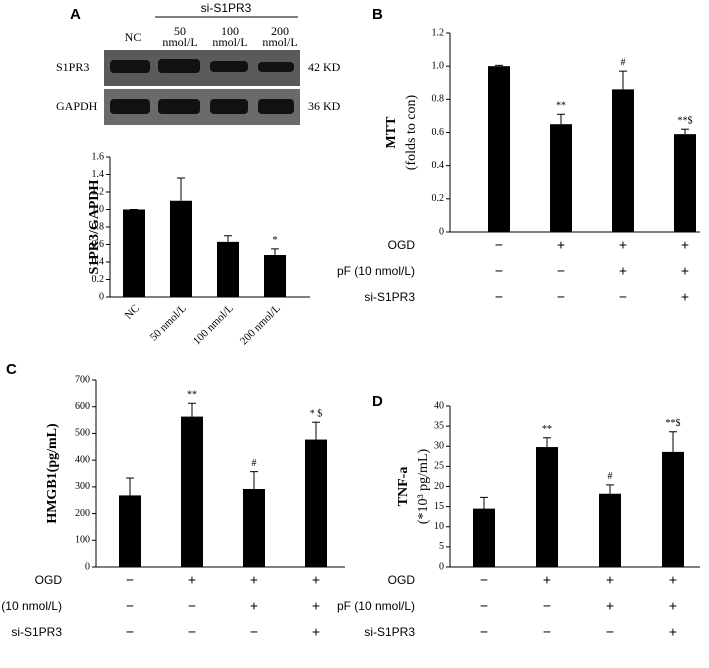 The height and width of the screenshot is (668, 709). Describe the element at coordinates (260, 324) in the screenshot. I see `x-tick-label: 200 nmol/L` at that location.